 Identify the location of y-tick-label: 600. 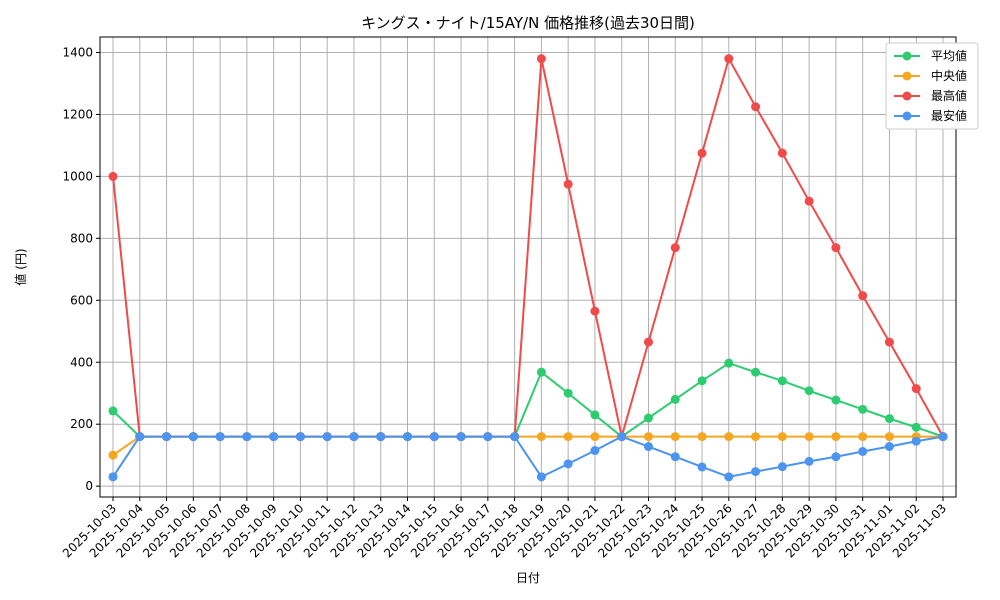
(81, 300).